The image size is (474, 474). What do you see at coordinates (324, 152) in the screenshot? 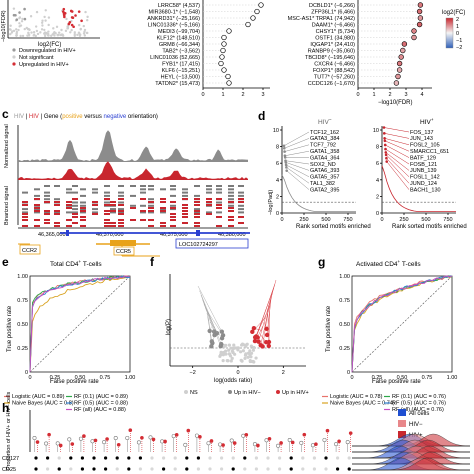
I see `d-motif-label: GATA1_358` at bounding box center [324, 152].